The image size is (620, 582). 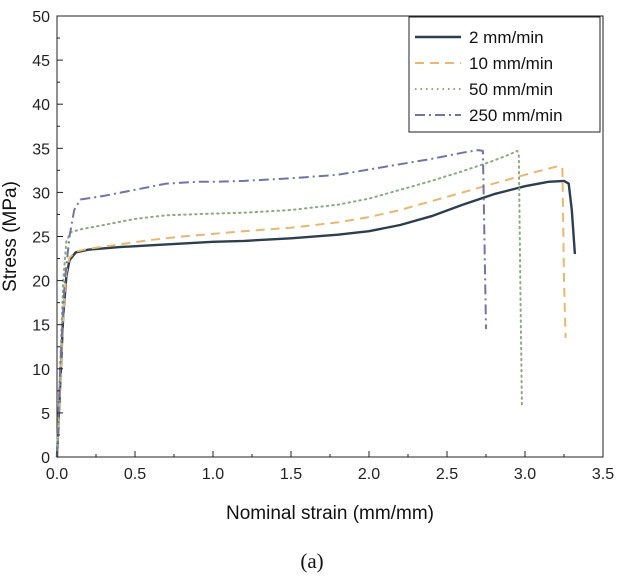 I want to click on y-tick-label: 50, so click(x=41, y=17).